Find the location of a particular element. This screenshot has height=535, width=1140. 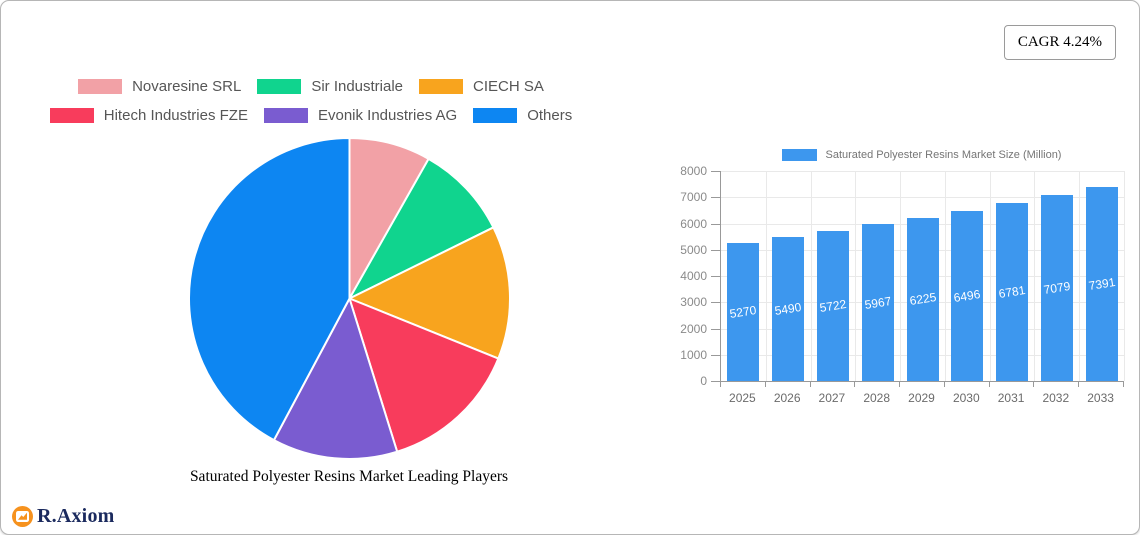

legend-label: Novaresine SRL is located at coordinates (187, 86).